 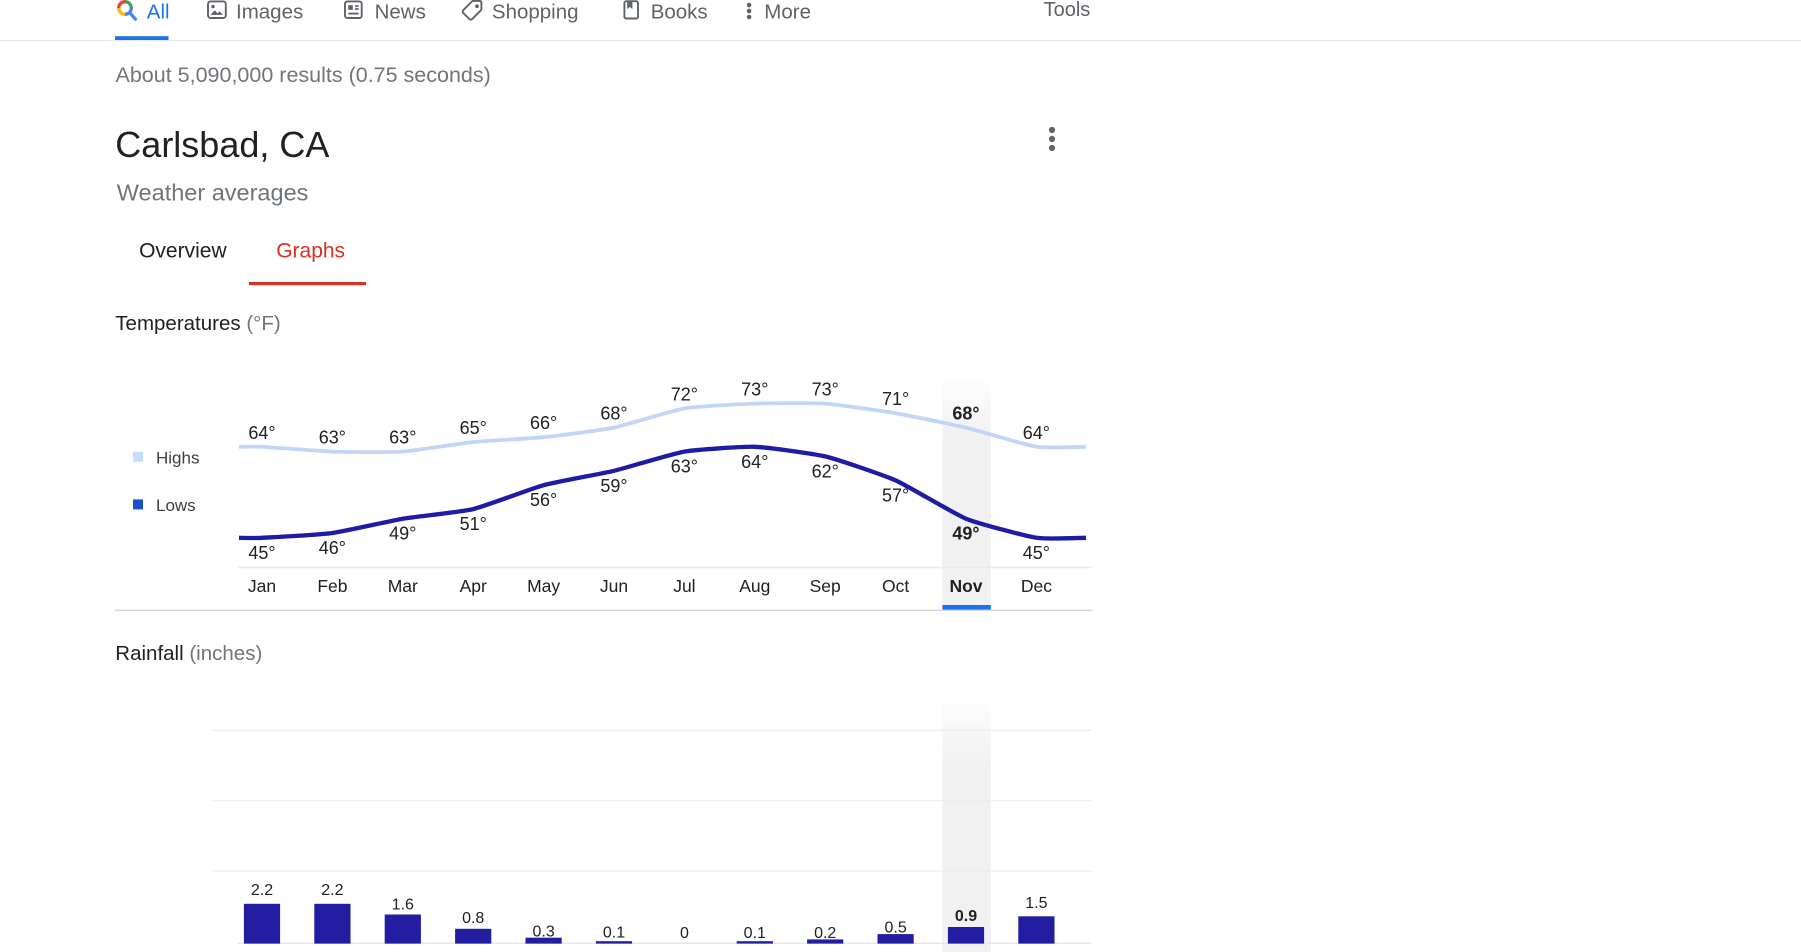 I want to click on svg-text: Feb, so click(x=332, y=586).